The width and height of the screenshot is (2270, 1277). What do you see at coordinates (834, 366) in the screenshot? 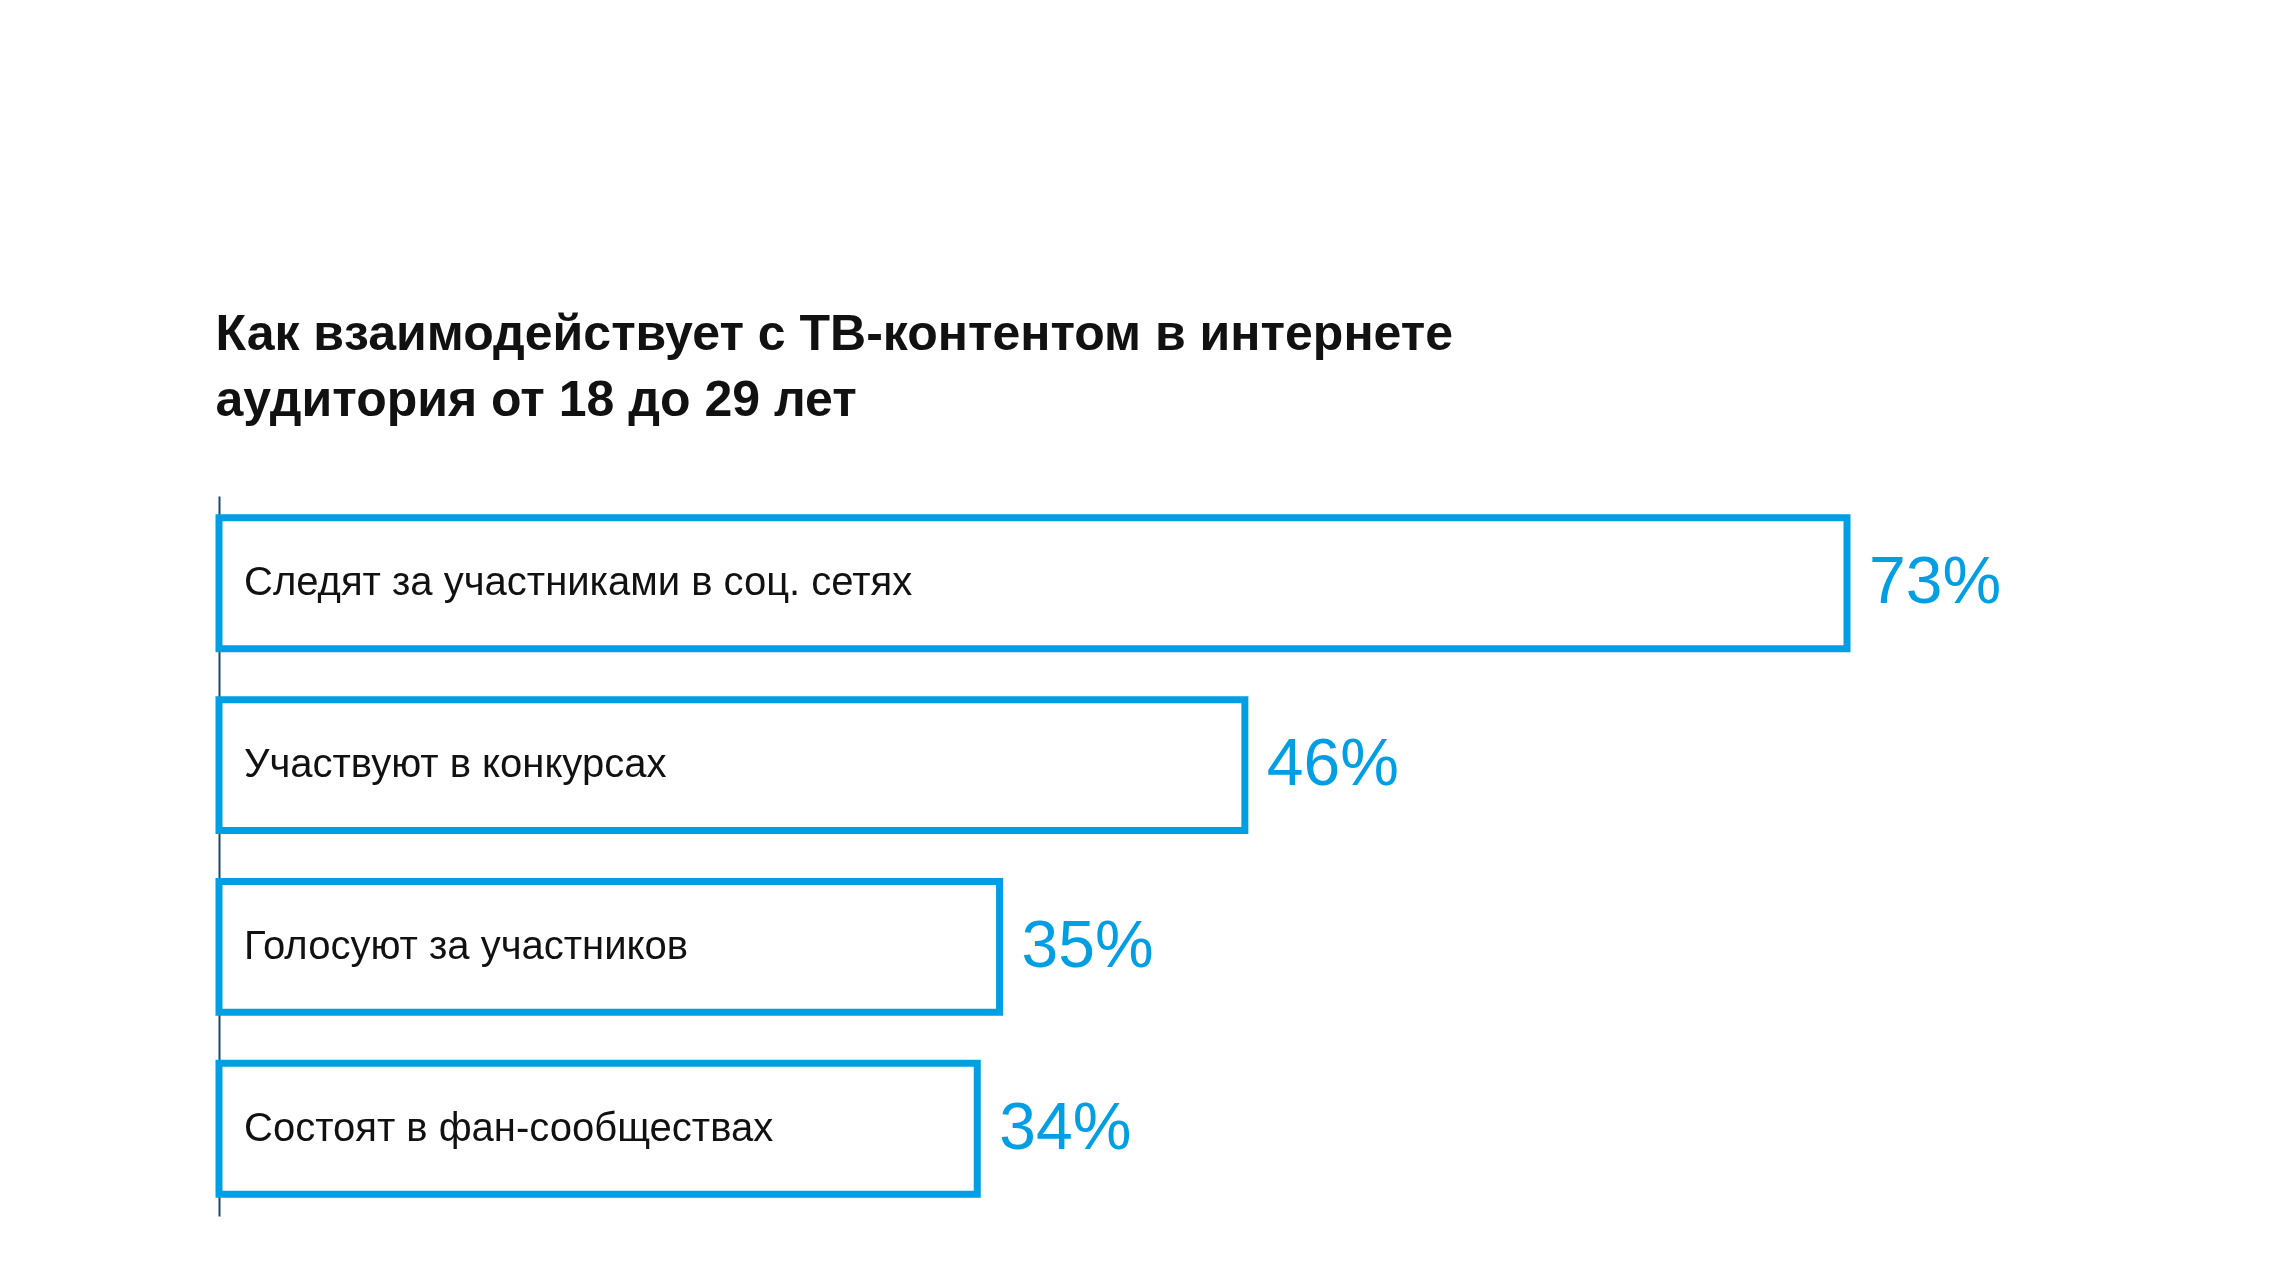
I see `chart-title: Как взаимодействует с ТВ-контентом в интернете аудитория от 18 до 29 лет` at bounding box center [834, 366].